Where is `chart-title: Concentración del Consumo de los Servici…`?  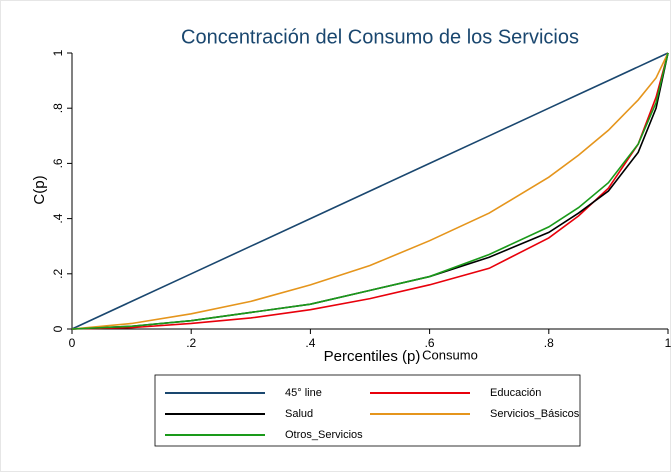
chart-title: Concentración del Consumo de los Servici… is located at coordinates (380, 37).